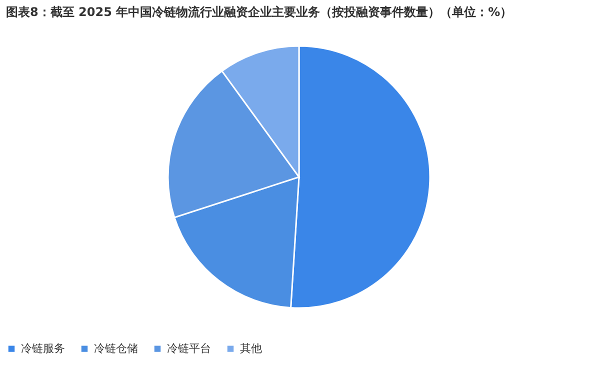 The width and height of the screenshot is (598, 386). Describe the element at coordinates (251, 348) in the screenshot. I see `legend-label: 其他` at that location.